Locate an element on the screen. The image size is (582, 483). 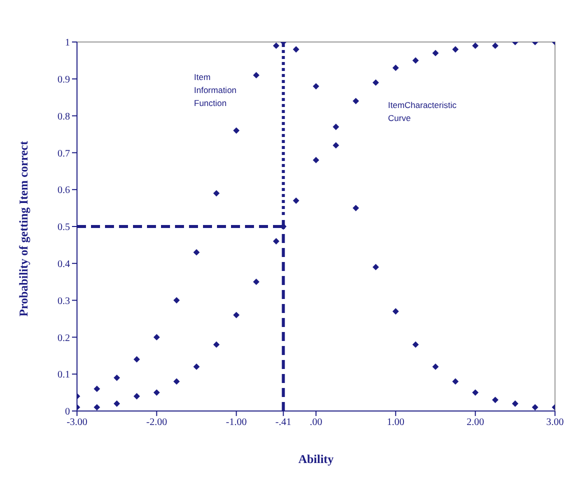
x-tick-label: -1.00 is located at coordinates (236, 422).